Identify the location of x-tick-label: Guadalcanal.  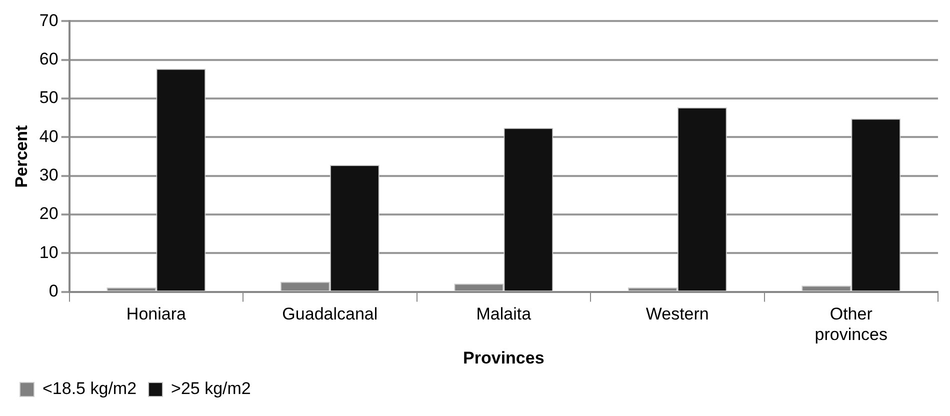
(330, 314).